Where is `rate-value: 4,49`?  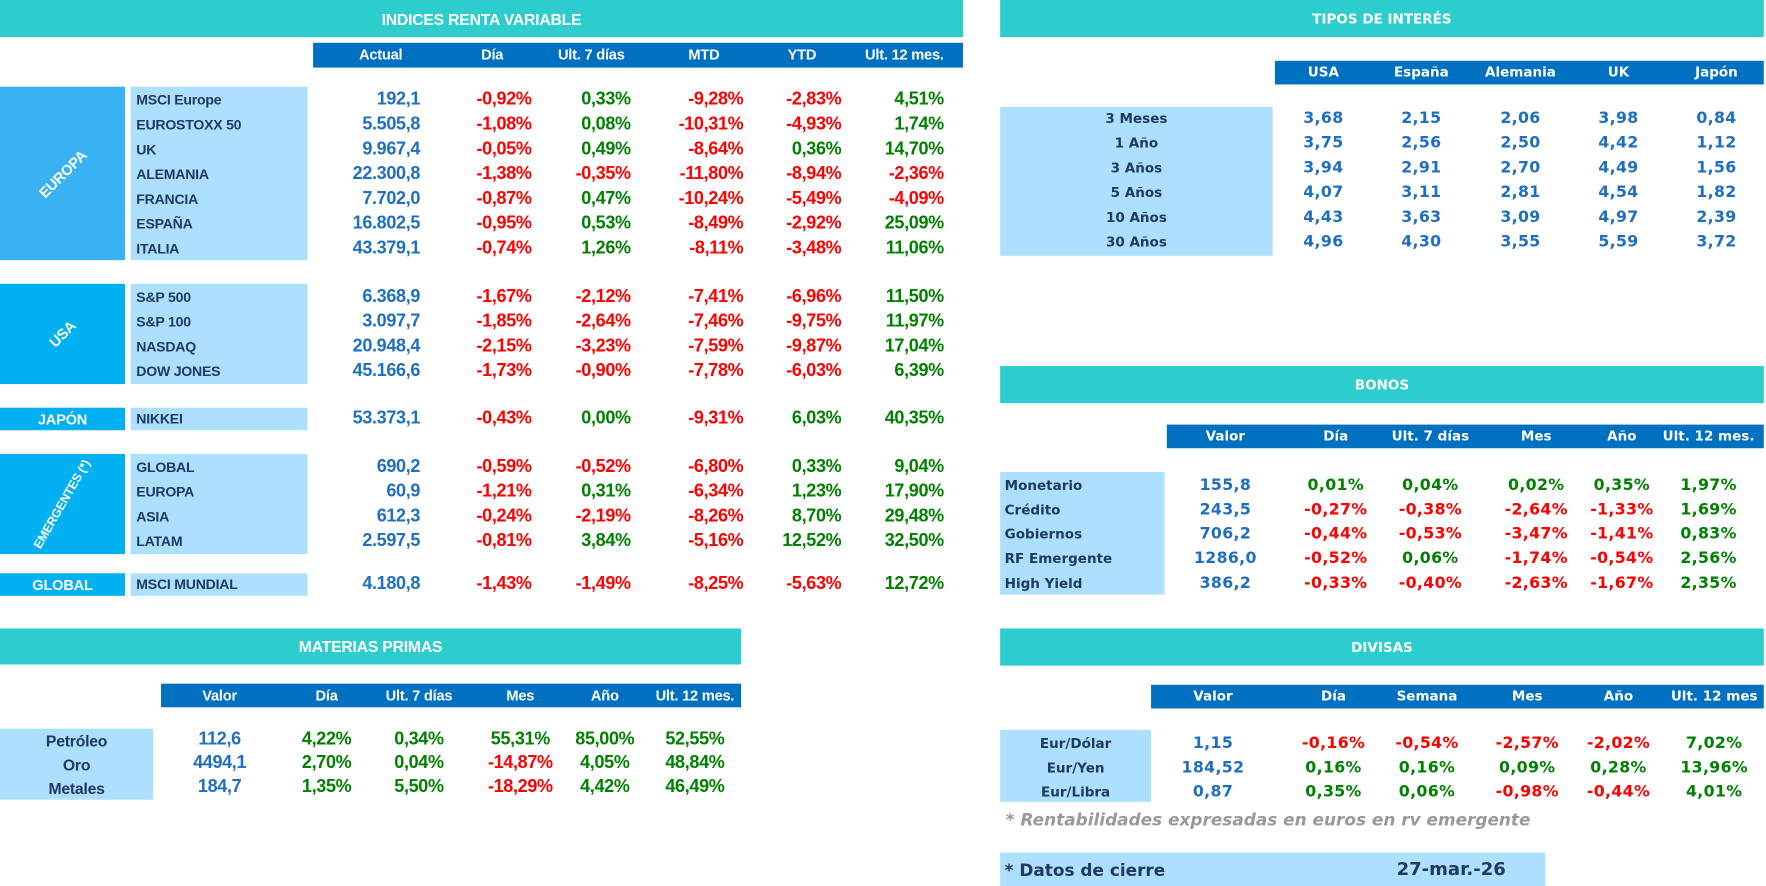
rate-value: 4,49 is located at coordinates (1618, 167).